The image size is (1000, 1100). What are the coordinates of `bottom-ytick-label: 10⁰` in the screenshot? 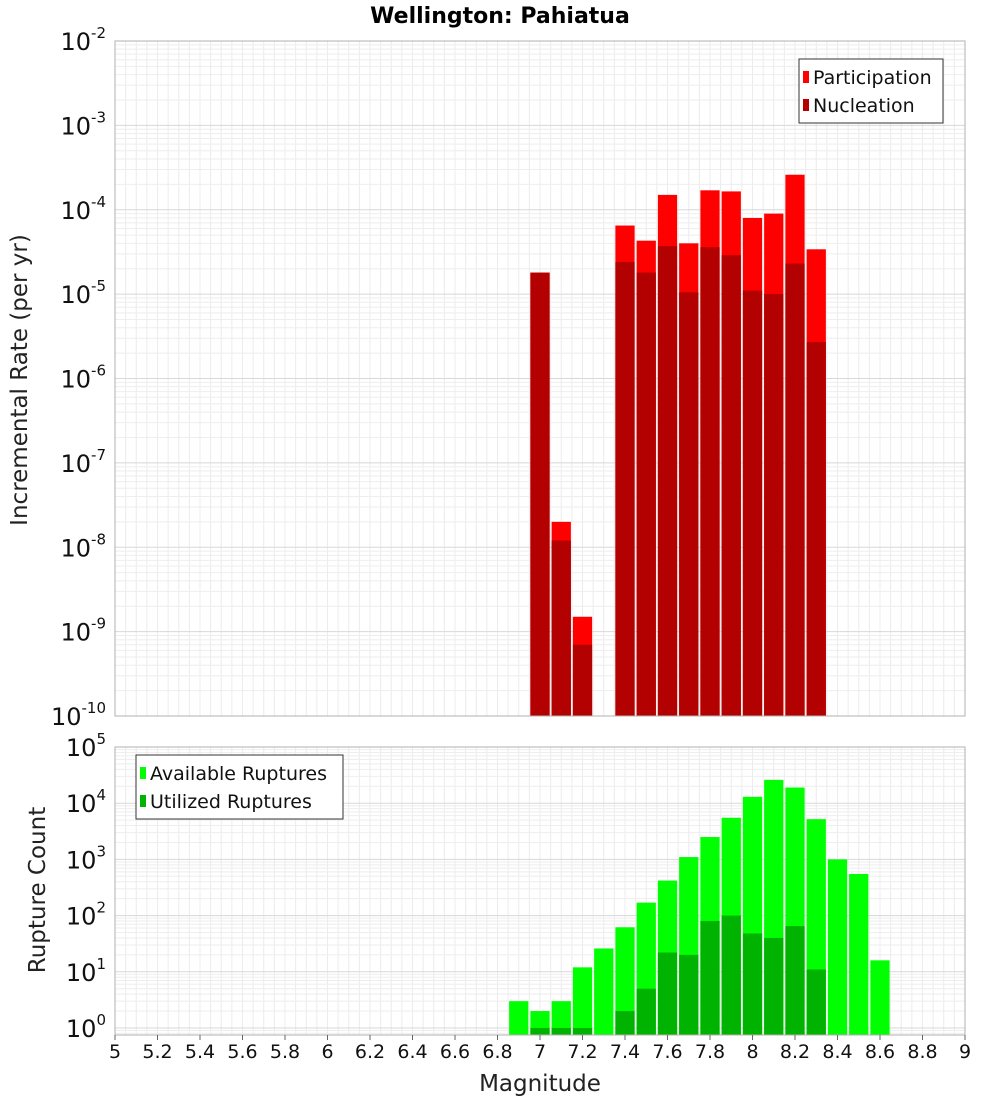 It's located at (86, 1027).